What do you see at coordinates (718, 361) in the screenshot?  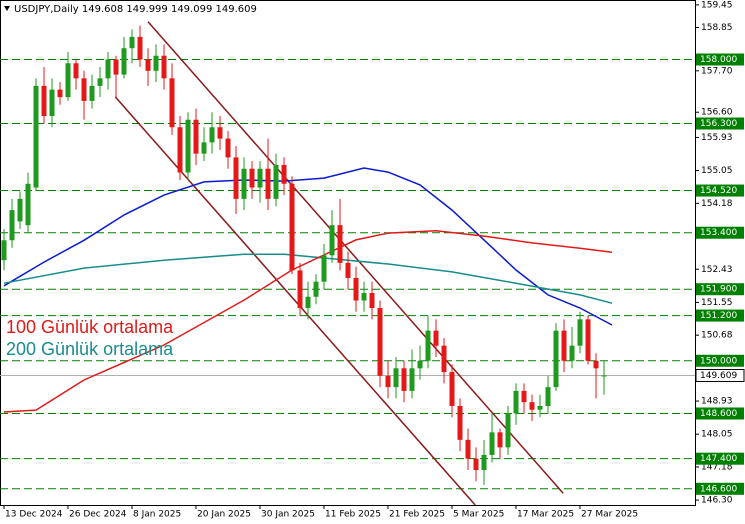 I see `level-label: 150.000` at bounding box center [718, 361].